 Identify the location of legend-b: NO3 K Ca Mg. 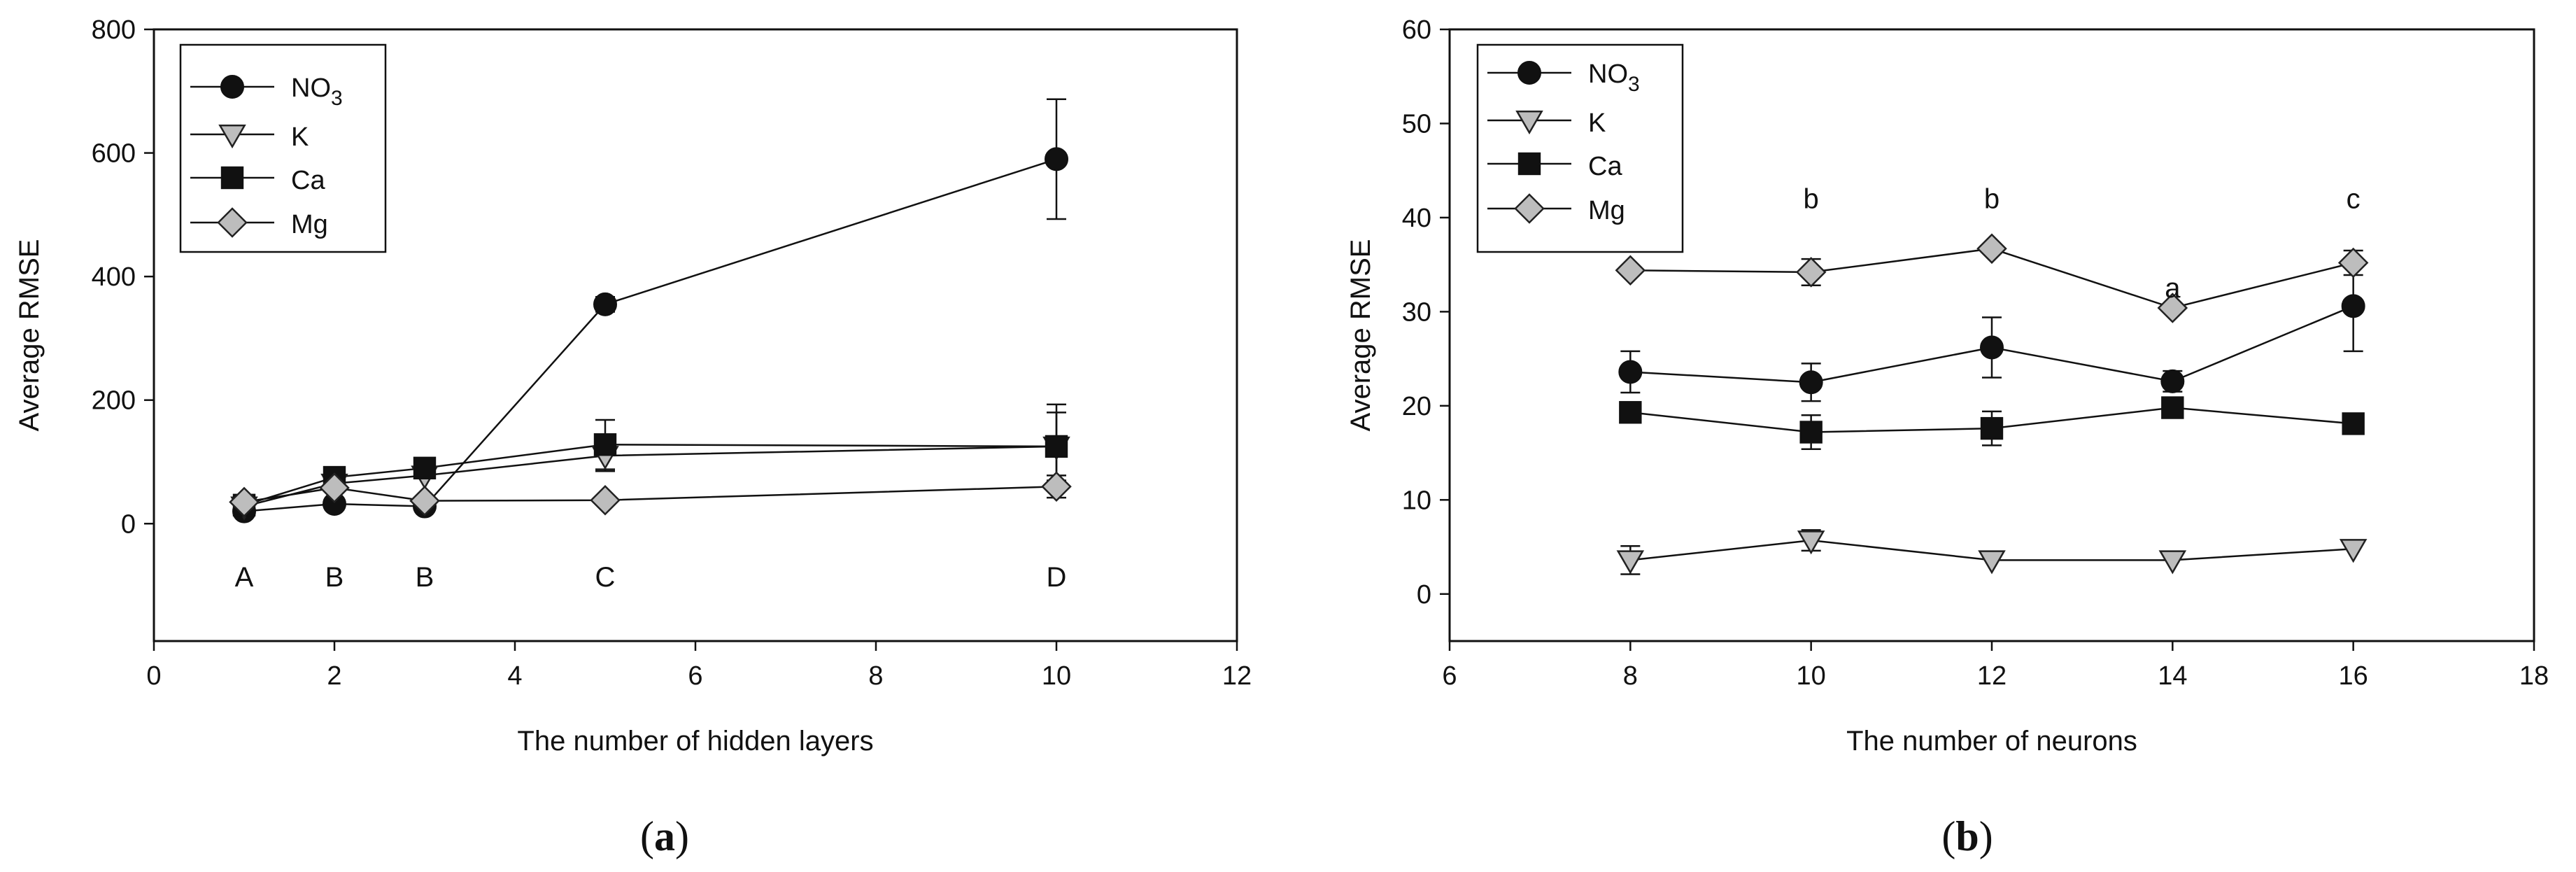
(1580, 148).